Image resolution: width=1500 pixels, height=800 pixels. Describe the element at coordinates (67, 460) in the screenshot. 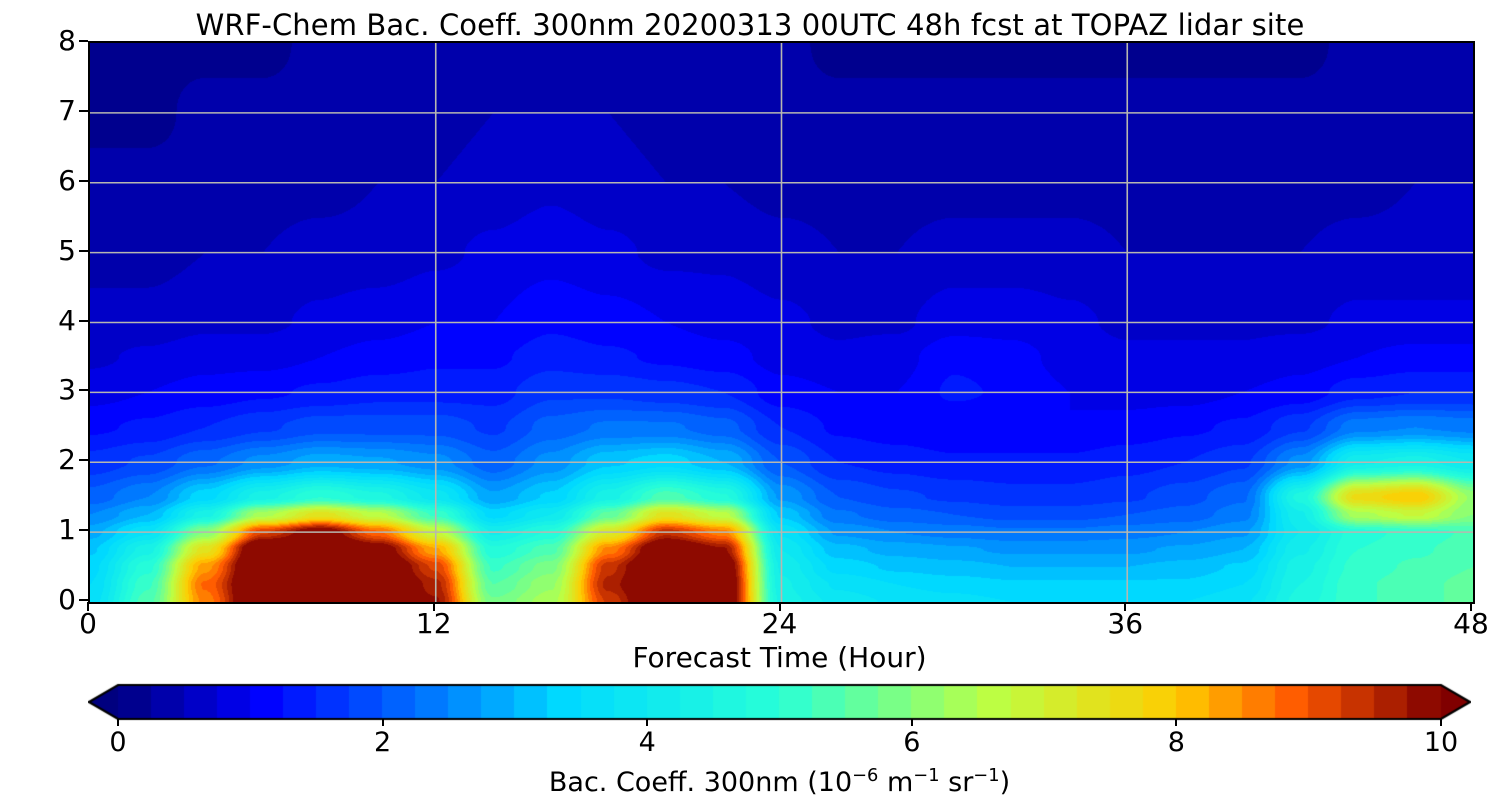

I see `y-tick-label-2: 2` at that location.